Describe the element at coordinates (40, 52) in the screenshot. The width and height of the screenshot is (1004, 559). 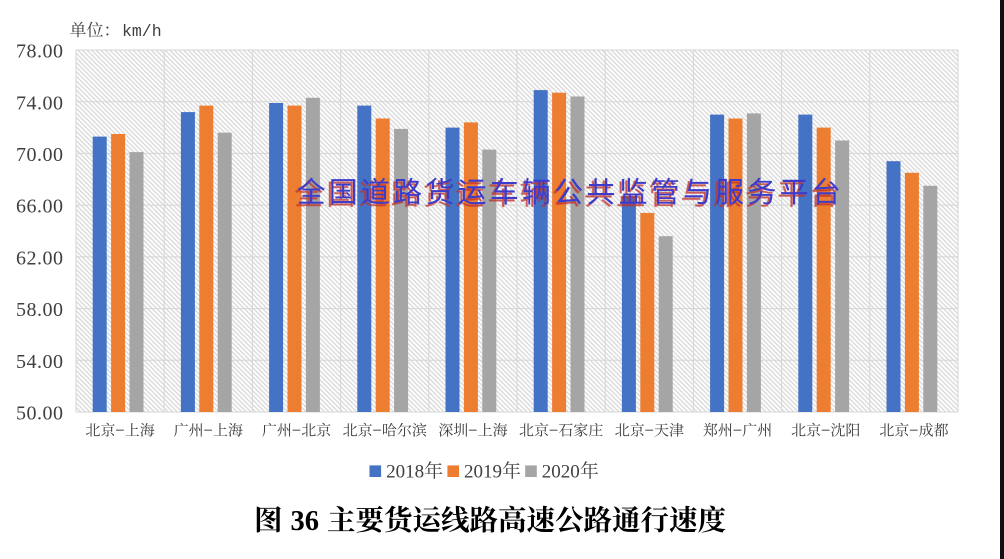
I see `svg-text: 78.00` at that location.